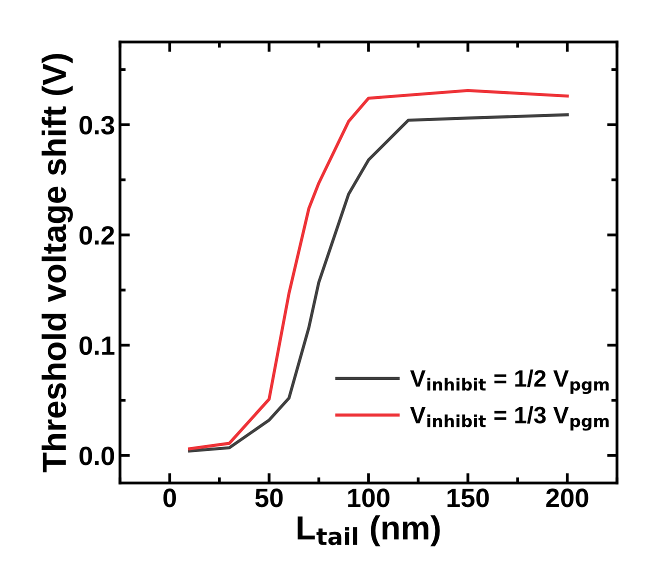  I want to click on y-tick-label: 0.1, so click(97, 346).